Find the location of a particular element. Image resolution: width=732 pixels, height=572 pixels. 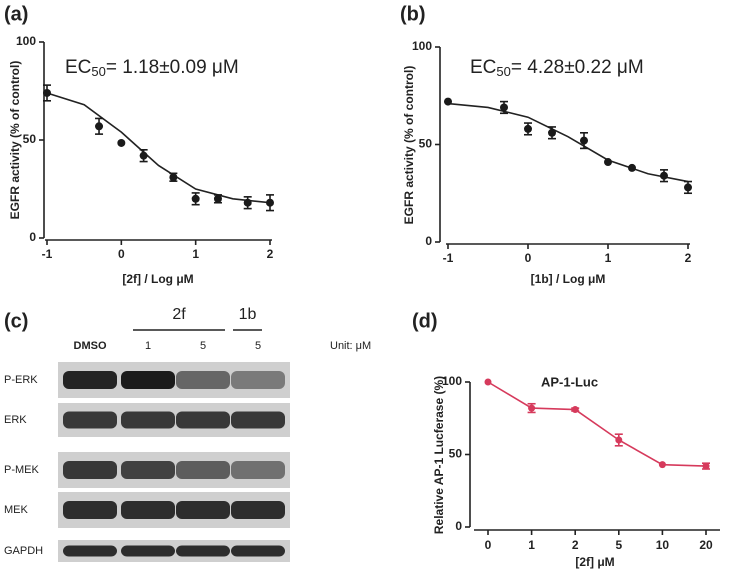

panel-label: (c) is located at coordinates (16, 321).